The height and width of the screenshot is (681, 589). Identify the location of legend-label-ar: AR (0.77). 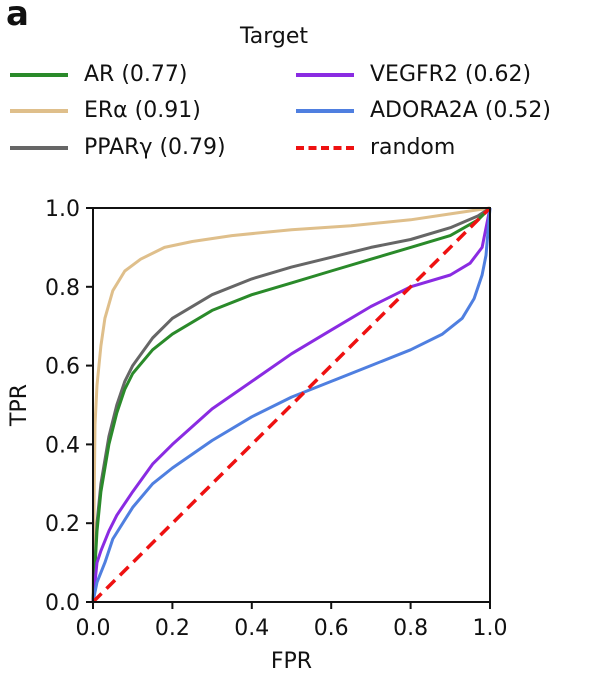
(136, 74).